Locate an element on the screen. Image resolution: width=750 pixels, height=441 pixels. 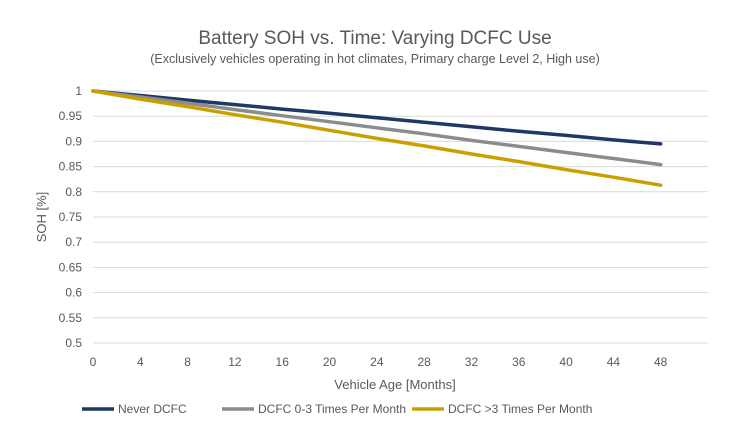
legend-label-1: DCFC 0-3 Times Per Month is located at coordinates (332, 409).